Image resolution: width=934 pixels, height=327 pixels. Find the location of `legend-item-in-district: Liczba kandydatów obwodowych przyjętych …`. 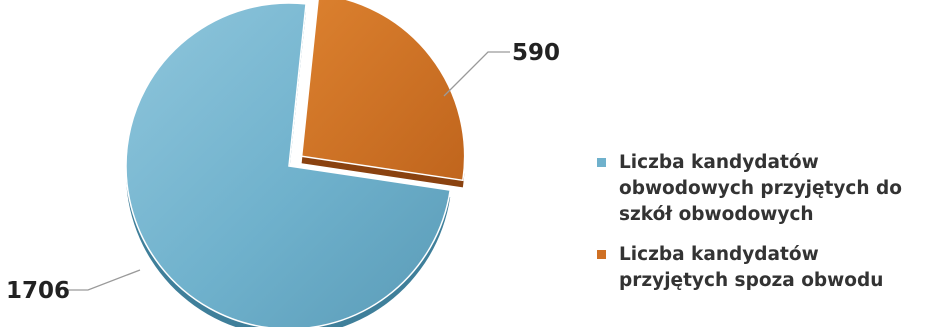

legend-item-in-district: Liczba kandydatów obwodowych przyjętych … is located at coordinates (762, 189).